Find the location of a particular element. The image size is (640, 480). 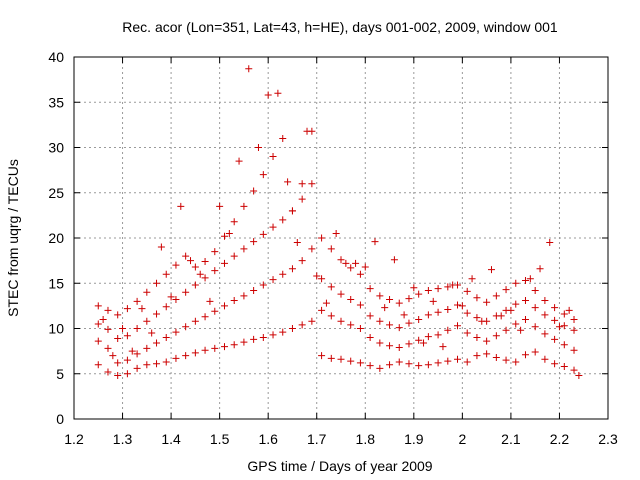

y-tick-label: 30 is located at coordinates (56, 148).